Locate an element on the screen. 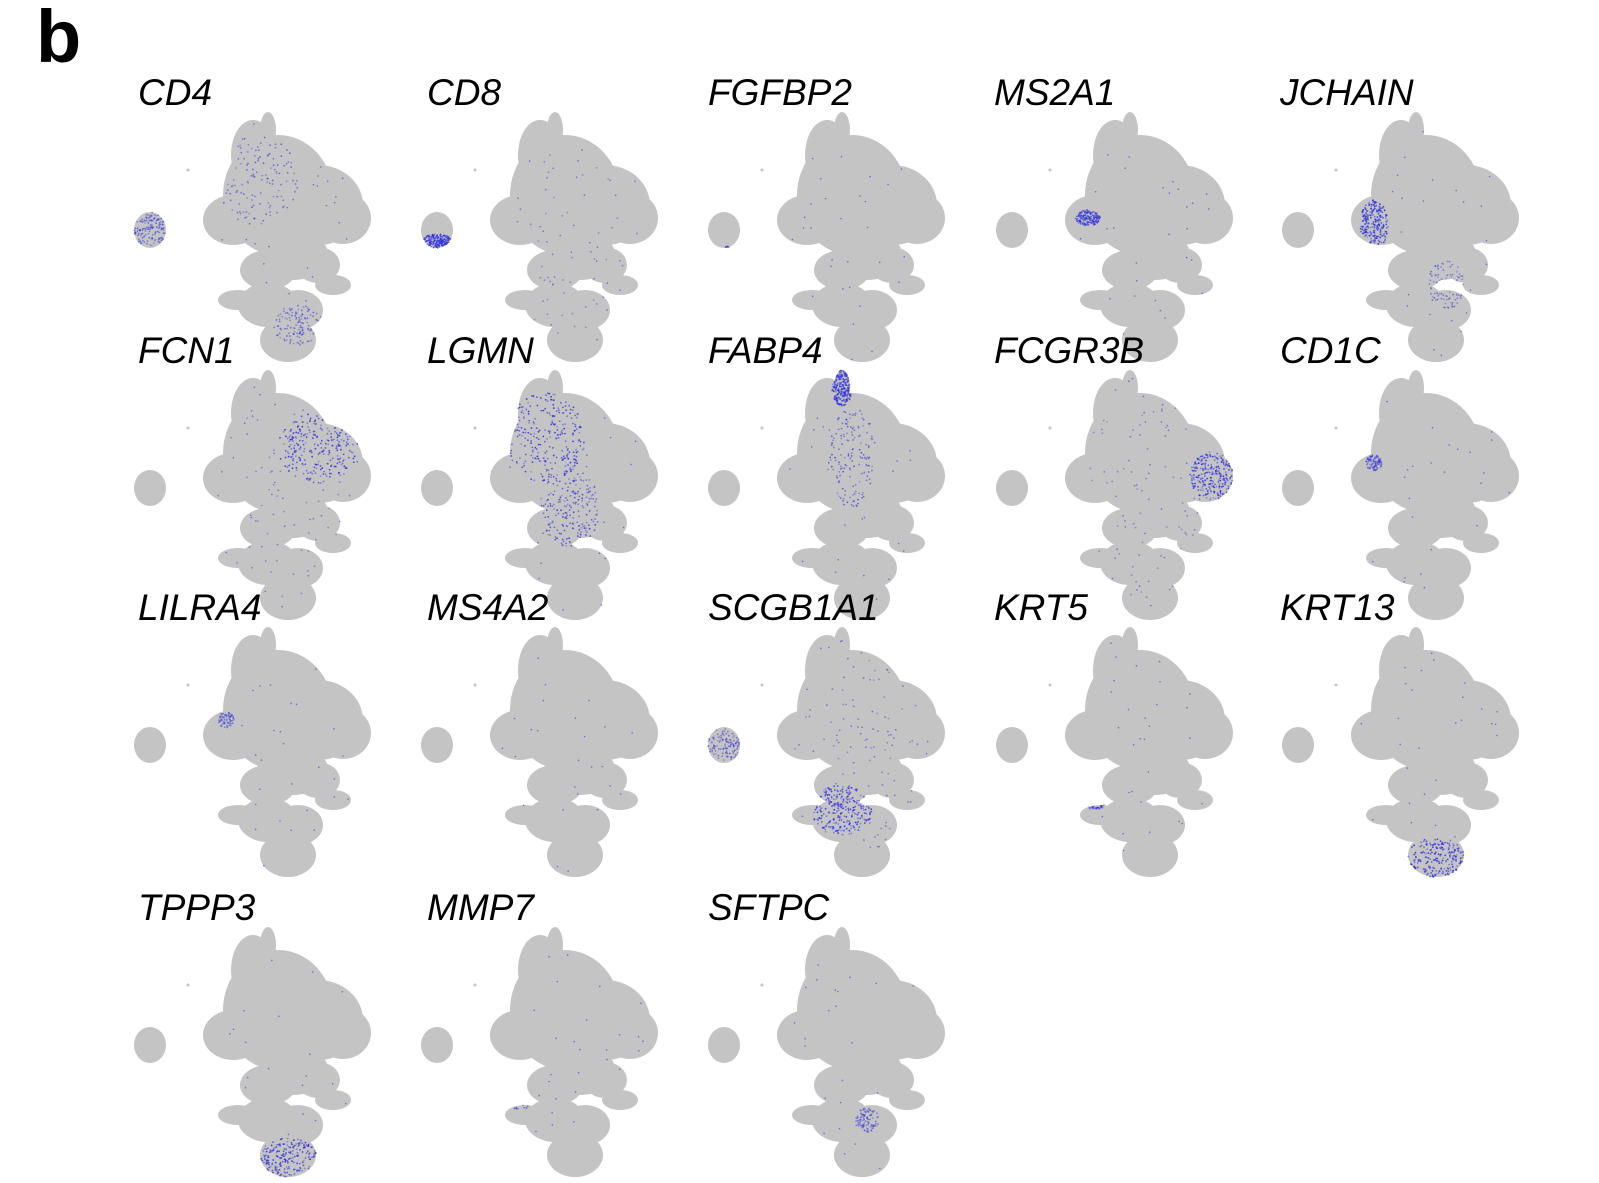 The height and width of the screenshot is (1183, 1599). isolated-cell is located at coordinates (1050, 428).